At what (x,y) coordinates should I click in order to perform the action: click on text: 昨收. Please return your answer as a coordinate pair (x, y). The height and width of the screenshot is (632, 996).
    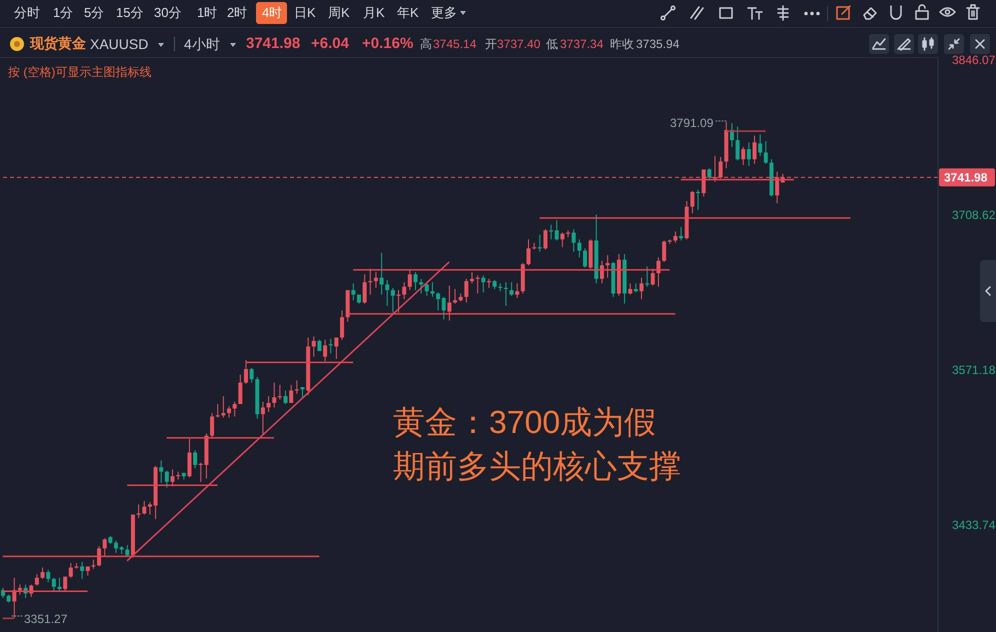
    Looking at the image, I should click on (622, 44).